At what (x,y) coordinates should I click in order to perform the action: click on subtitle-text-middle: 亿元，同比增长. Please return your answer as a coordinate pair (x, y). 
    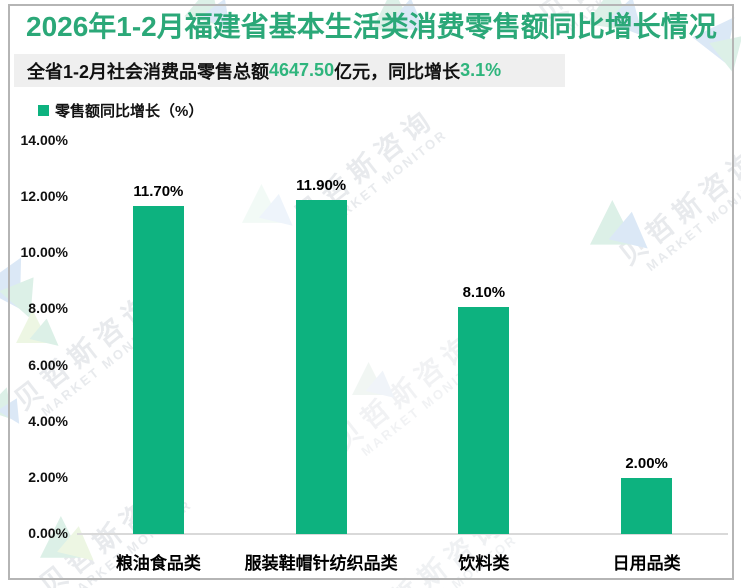
    Looking at the image, I should click on (397, 71).